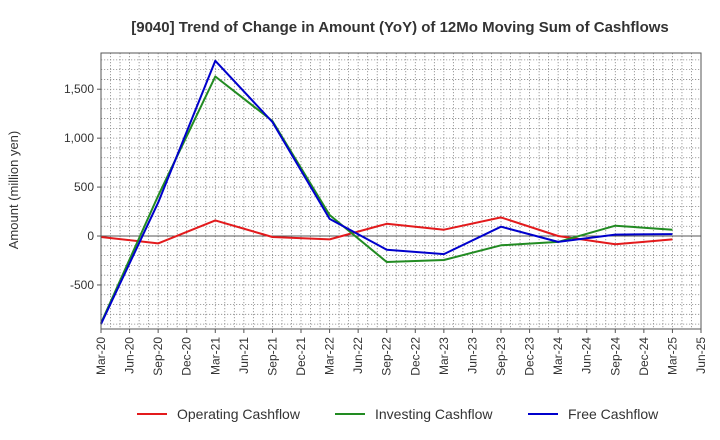  I want to click on y-tick-label: 1,500, so click(79, 89).